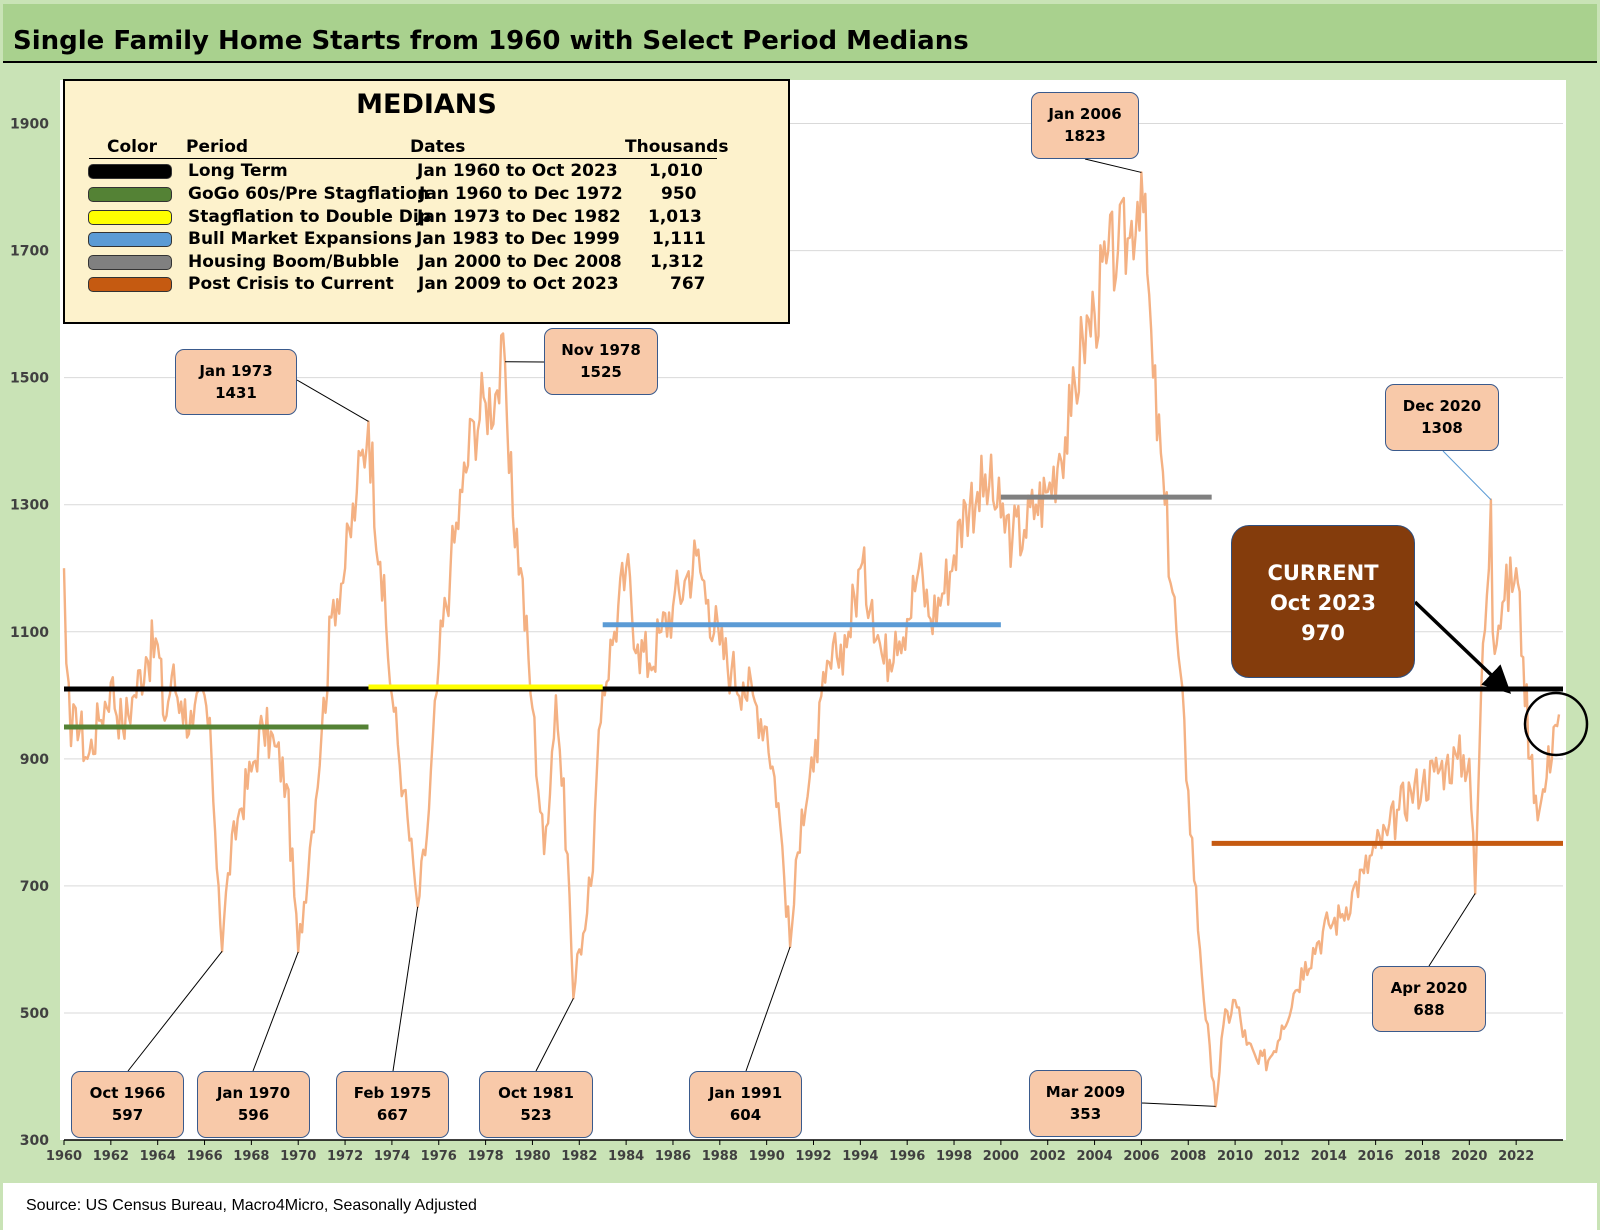 The image size is (1600, 1230). Describe the element at coordinates (392, 1156) in the screenshot. I see `x-tick-label: 1974` at that location.